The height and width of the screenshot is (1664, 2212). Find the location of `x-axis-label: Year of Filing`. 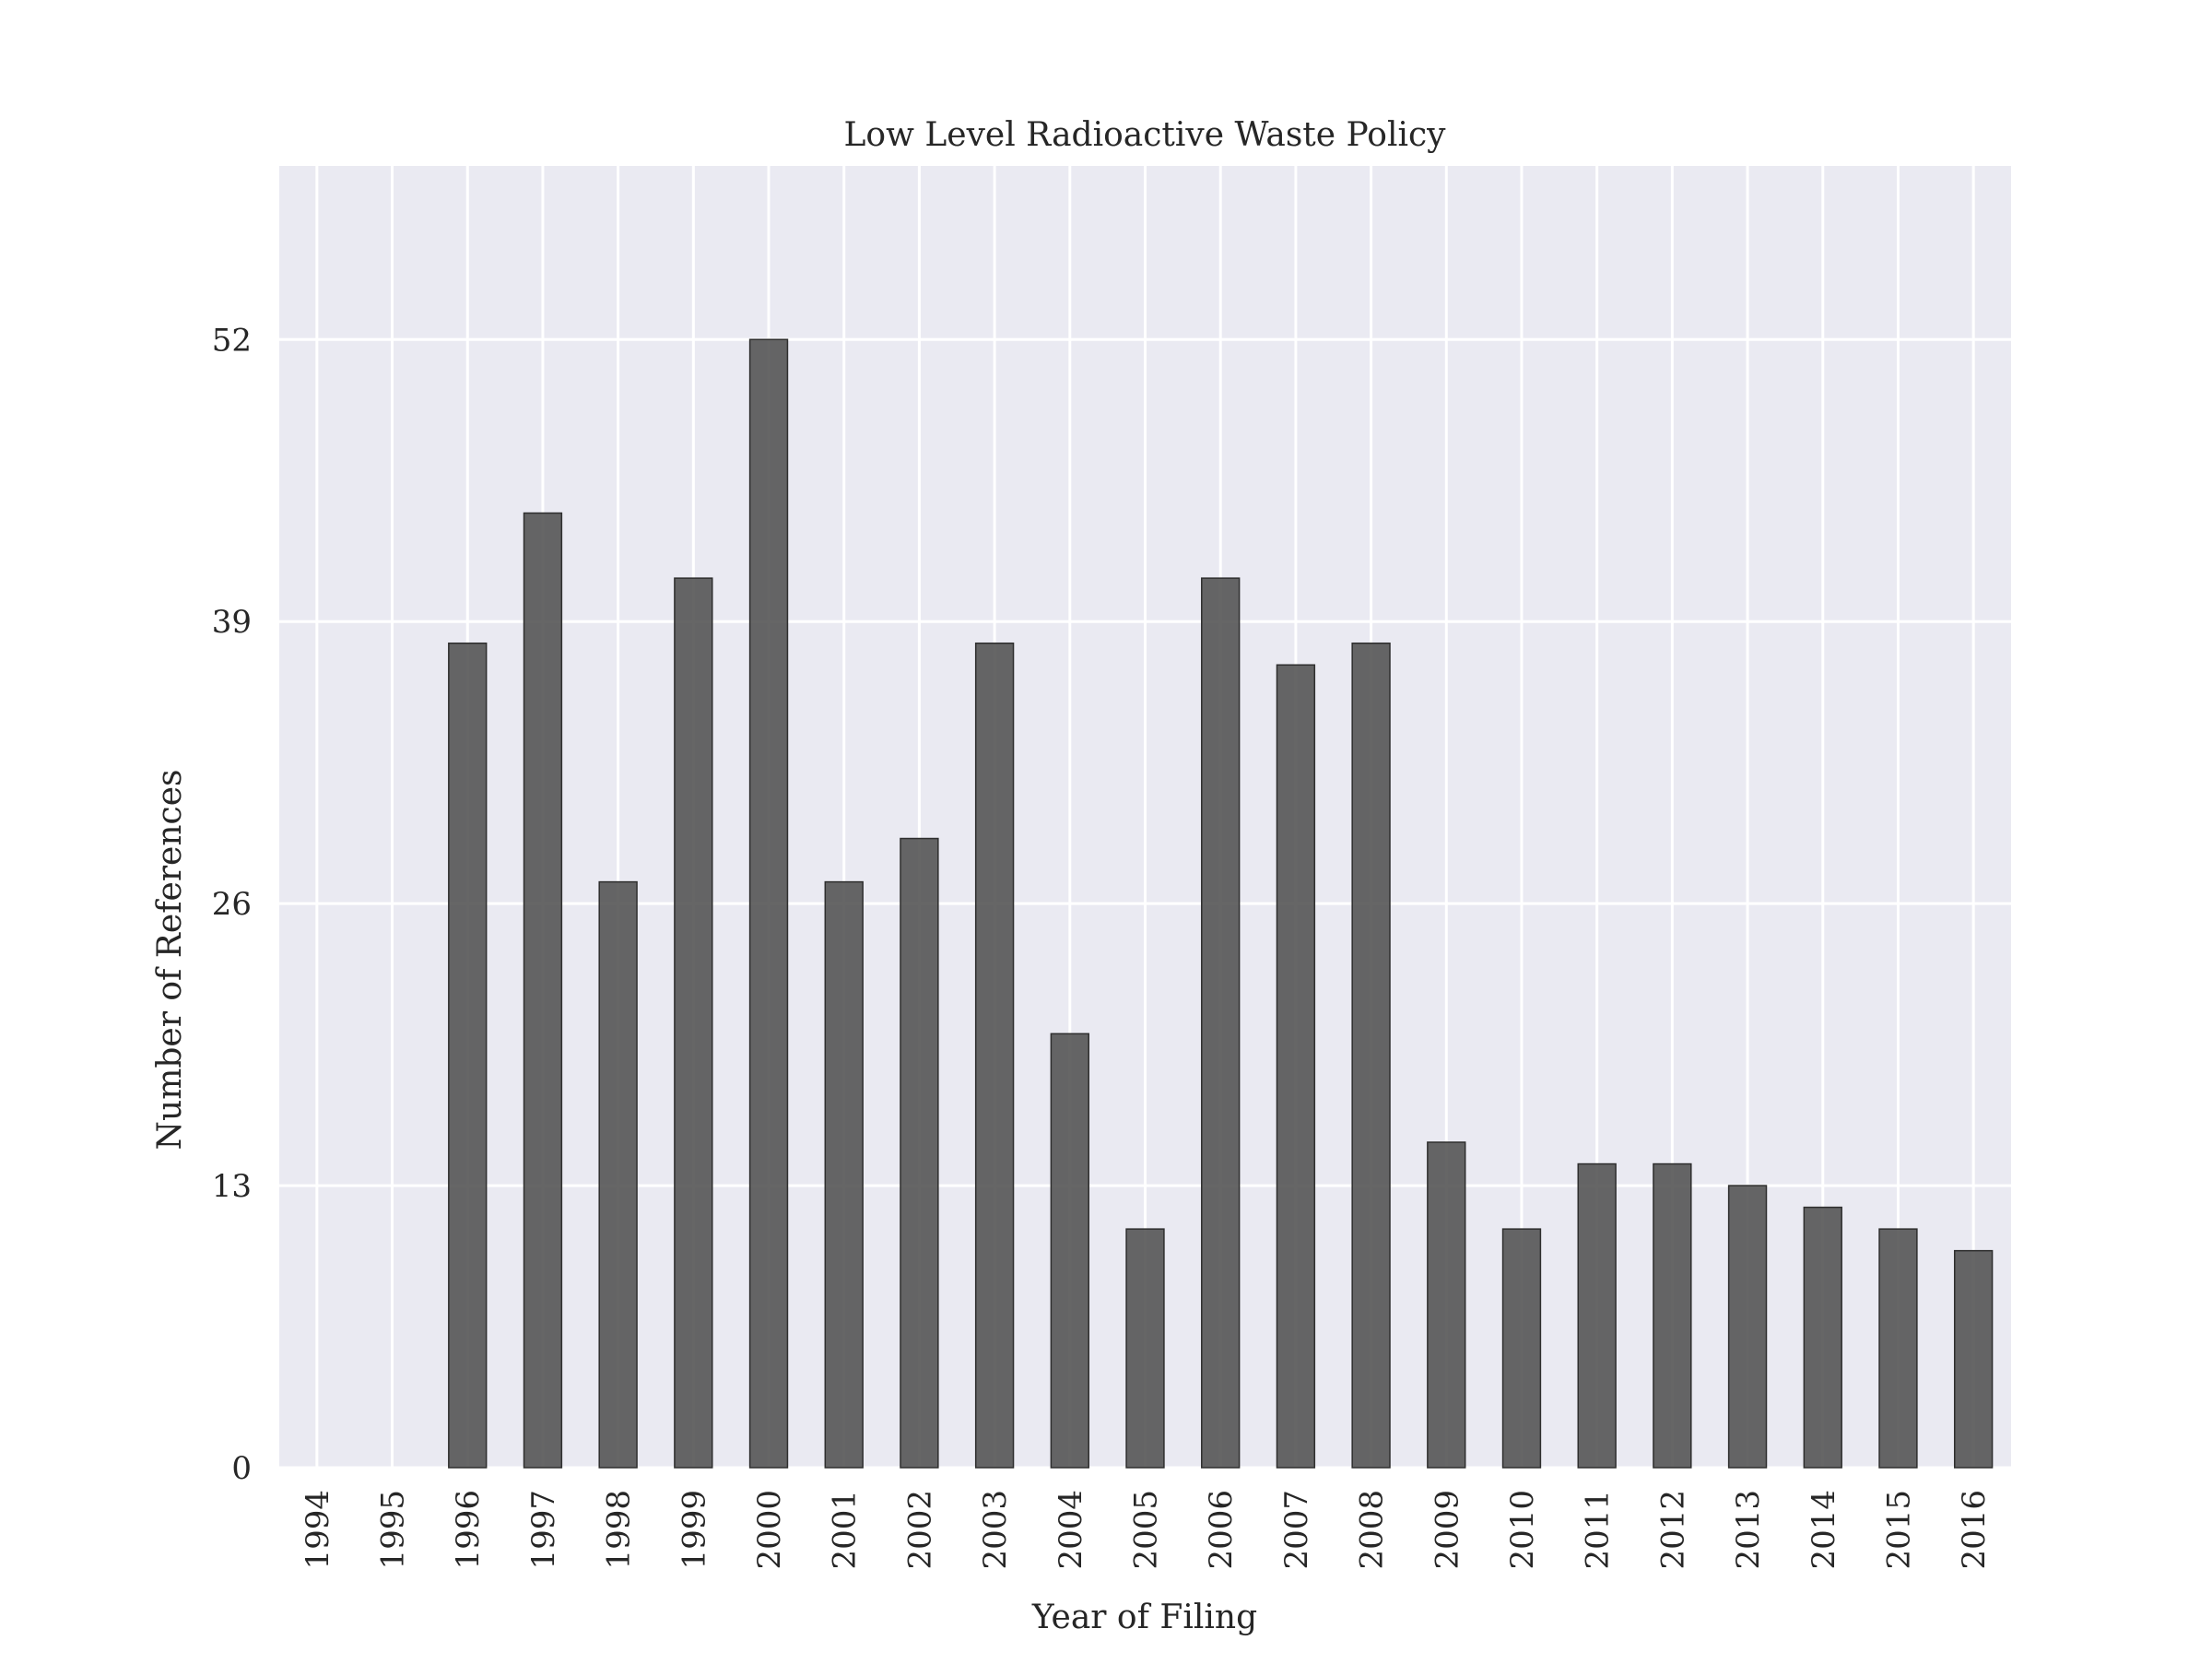

x-axis-label: Year of Filing is located at coordinates (1144, 1617).